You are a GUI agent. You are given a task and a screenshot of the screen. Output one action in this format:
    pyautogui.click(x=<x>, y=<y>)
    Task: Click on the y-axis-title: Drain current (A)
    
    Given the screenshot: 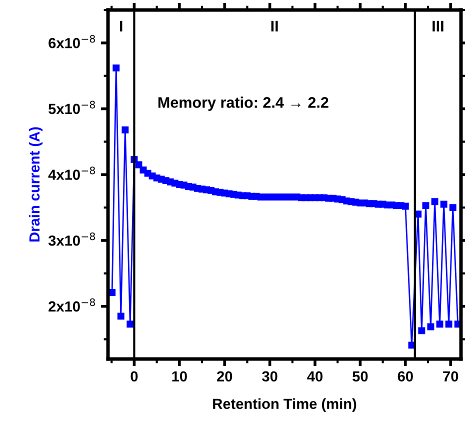 What is the action you would take?
    pyautogui.click(x=35, y=184)
    